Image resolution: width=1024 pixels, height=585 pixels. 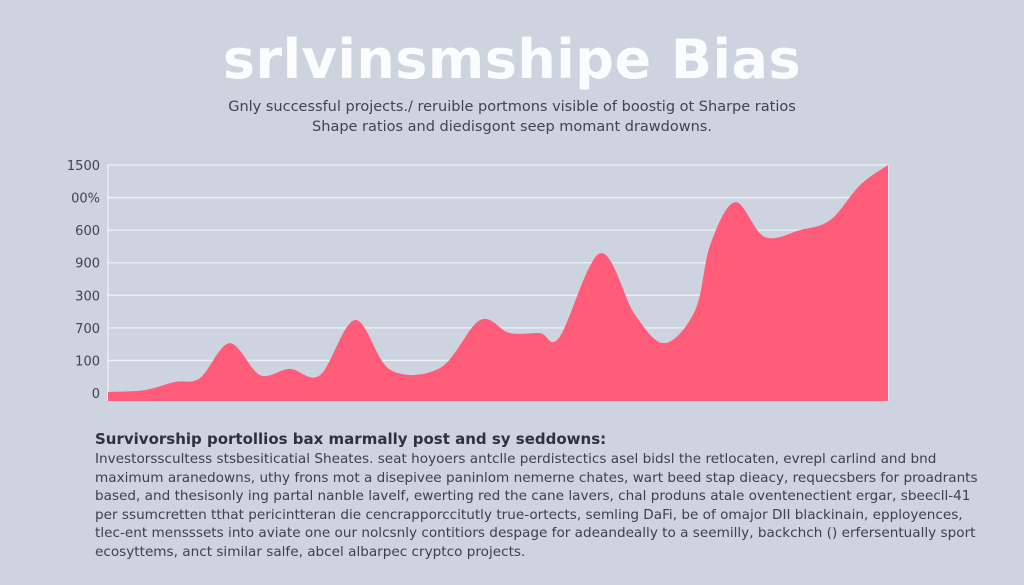 I want to click on chart-title: srlvinsmshipe Bias, so click(x=512, y=59).